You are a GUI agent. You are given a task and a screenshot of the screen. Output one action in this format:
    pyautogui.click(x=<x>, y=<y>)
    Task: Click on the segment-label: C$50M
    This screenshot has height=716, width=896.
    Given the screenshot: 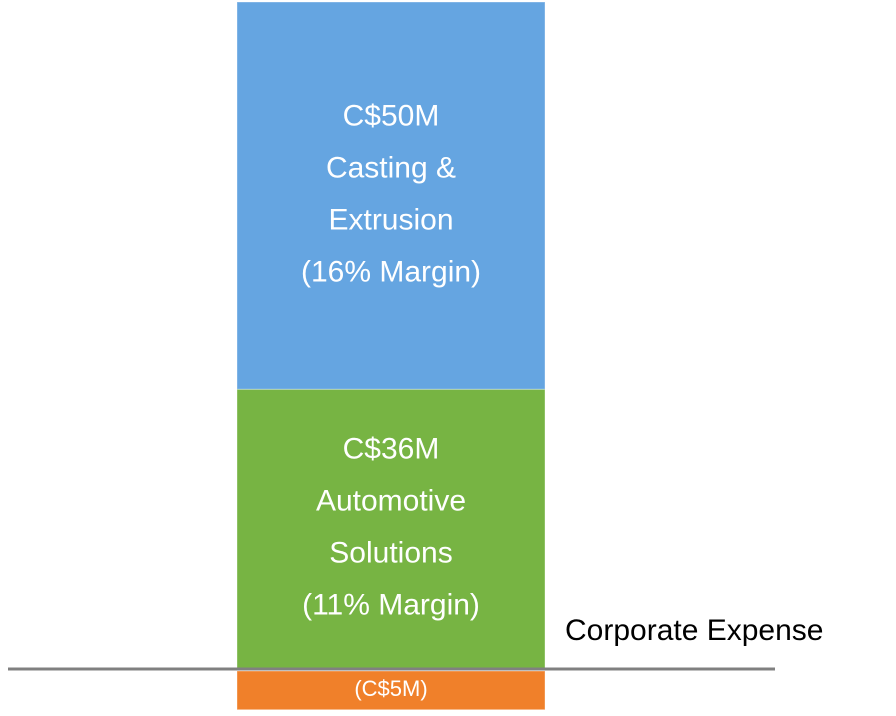 What is the action you would take?
    pyautogui.click(x=391, y=116)
    